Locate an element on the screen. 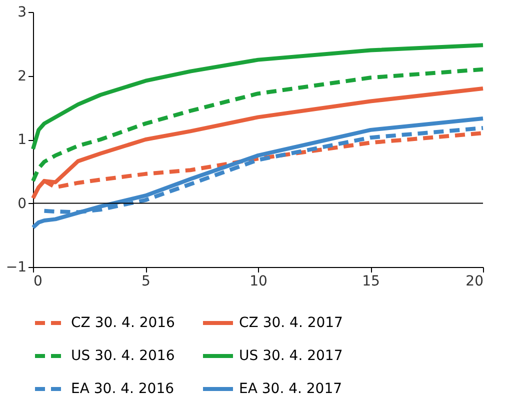  legend-label: CZ 30. 4. 2016 is located at coordinates (123, 323).